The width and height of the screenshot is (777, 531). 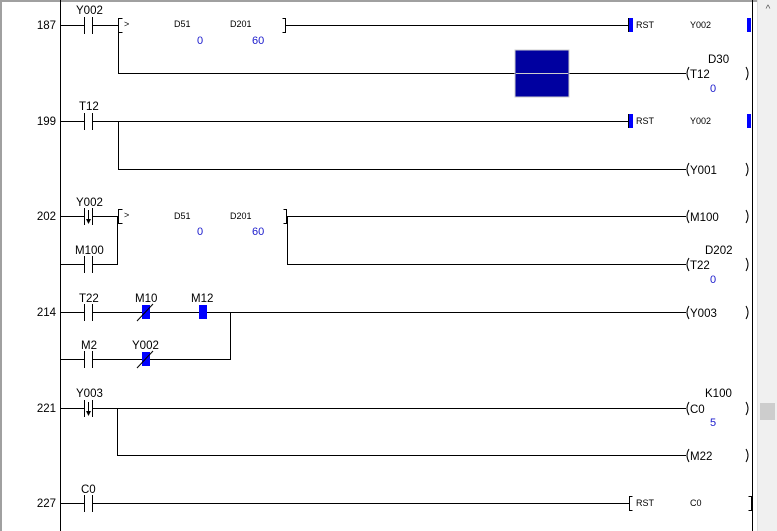 I want to click on step-number: 227, so click(x=46, y=504).